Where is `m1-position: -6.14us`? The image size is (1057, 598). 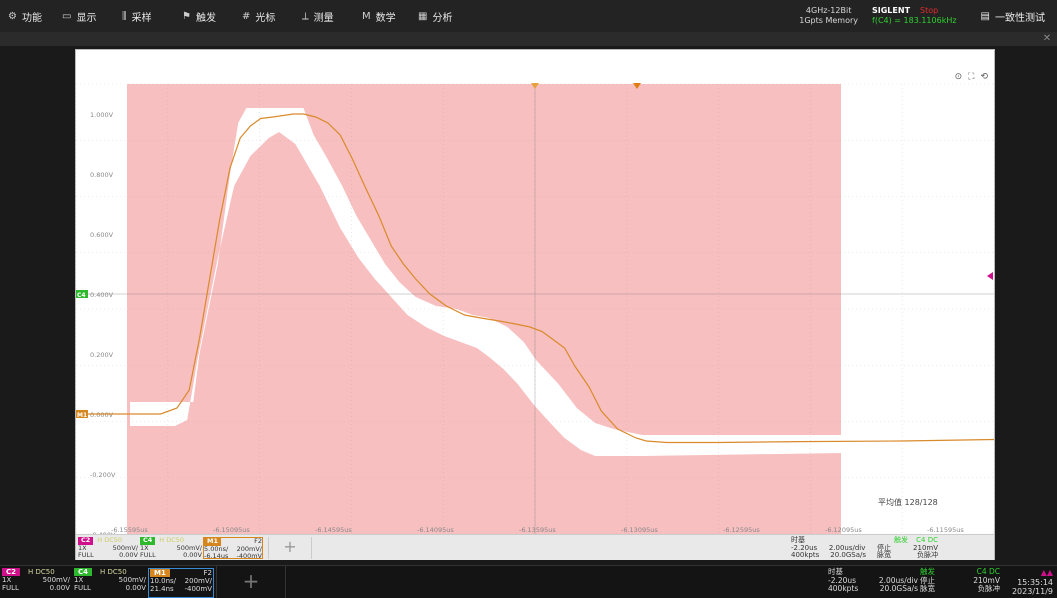 m1-position: -6.14us is located at coordinates (216, 556).